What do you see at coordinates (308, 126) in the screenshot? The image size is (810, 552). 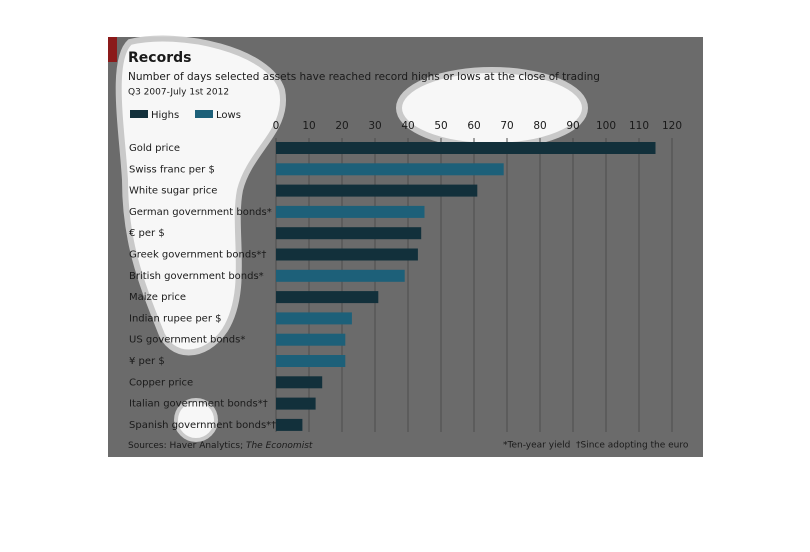 I see `x-tick-label: 10` at bounding box center [308, 126].